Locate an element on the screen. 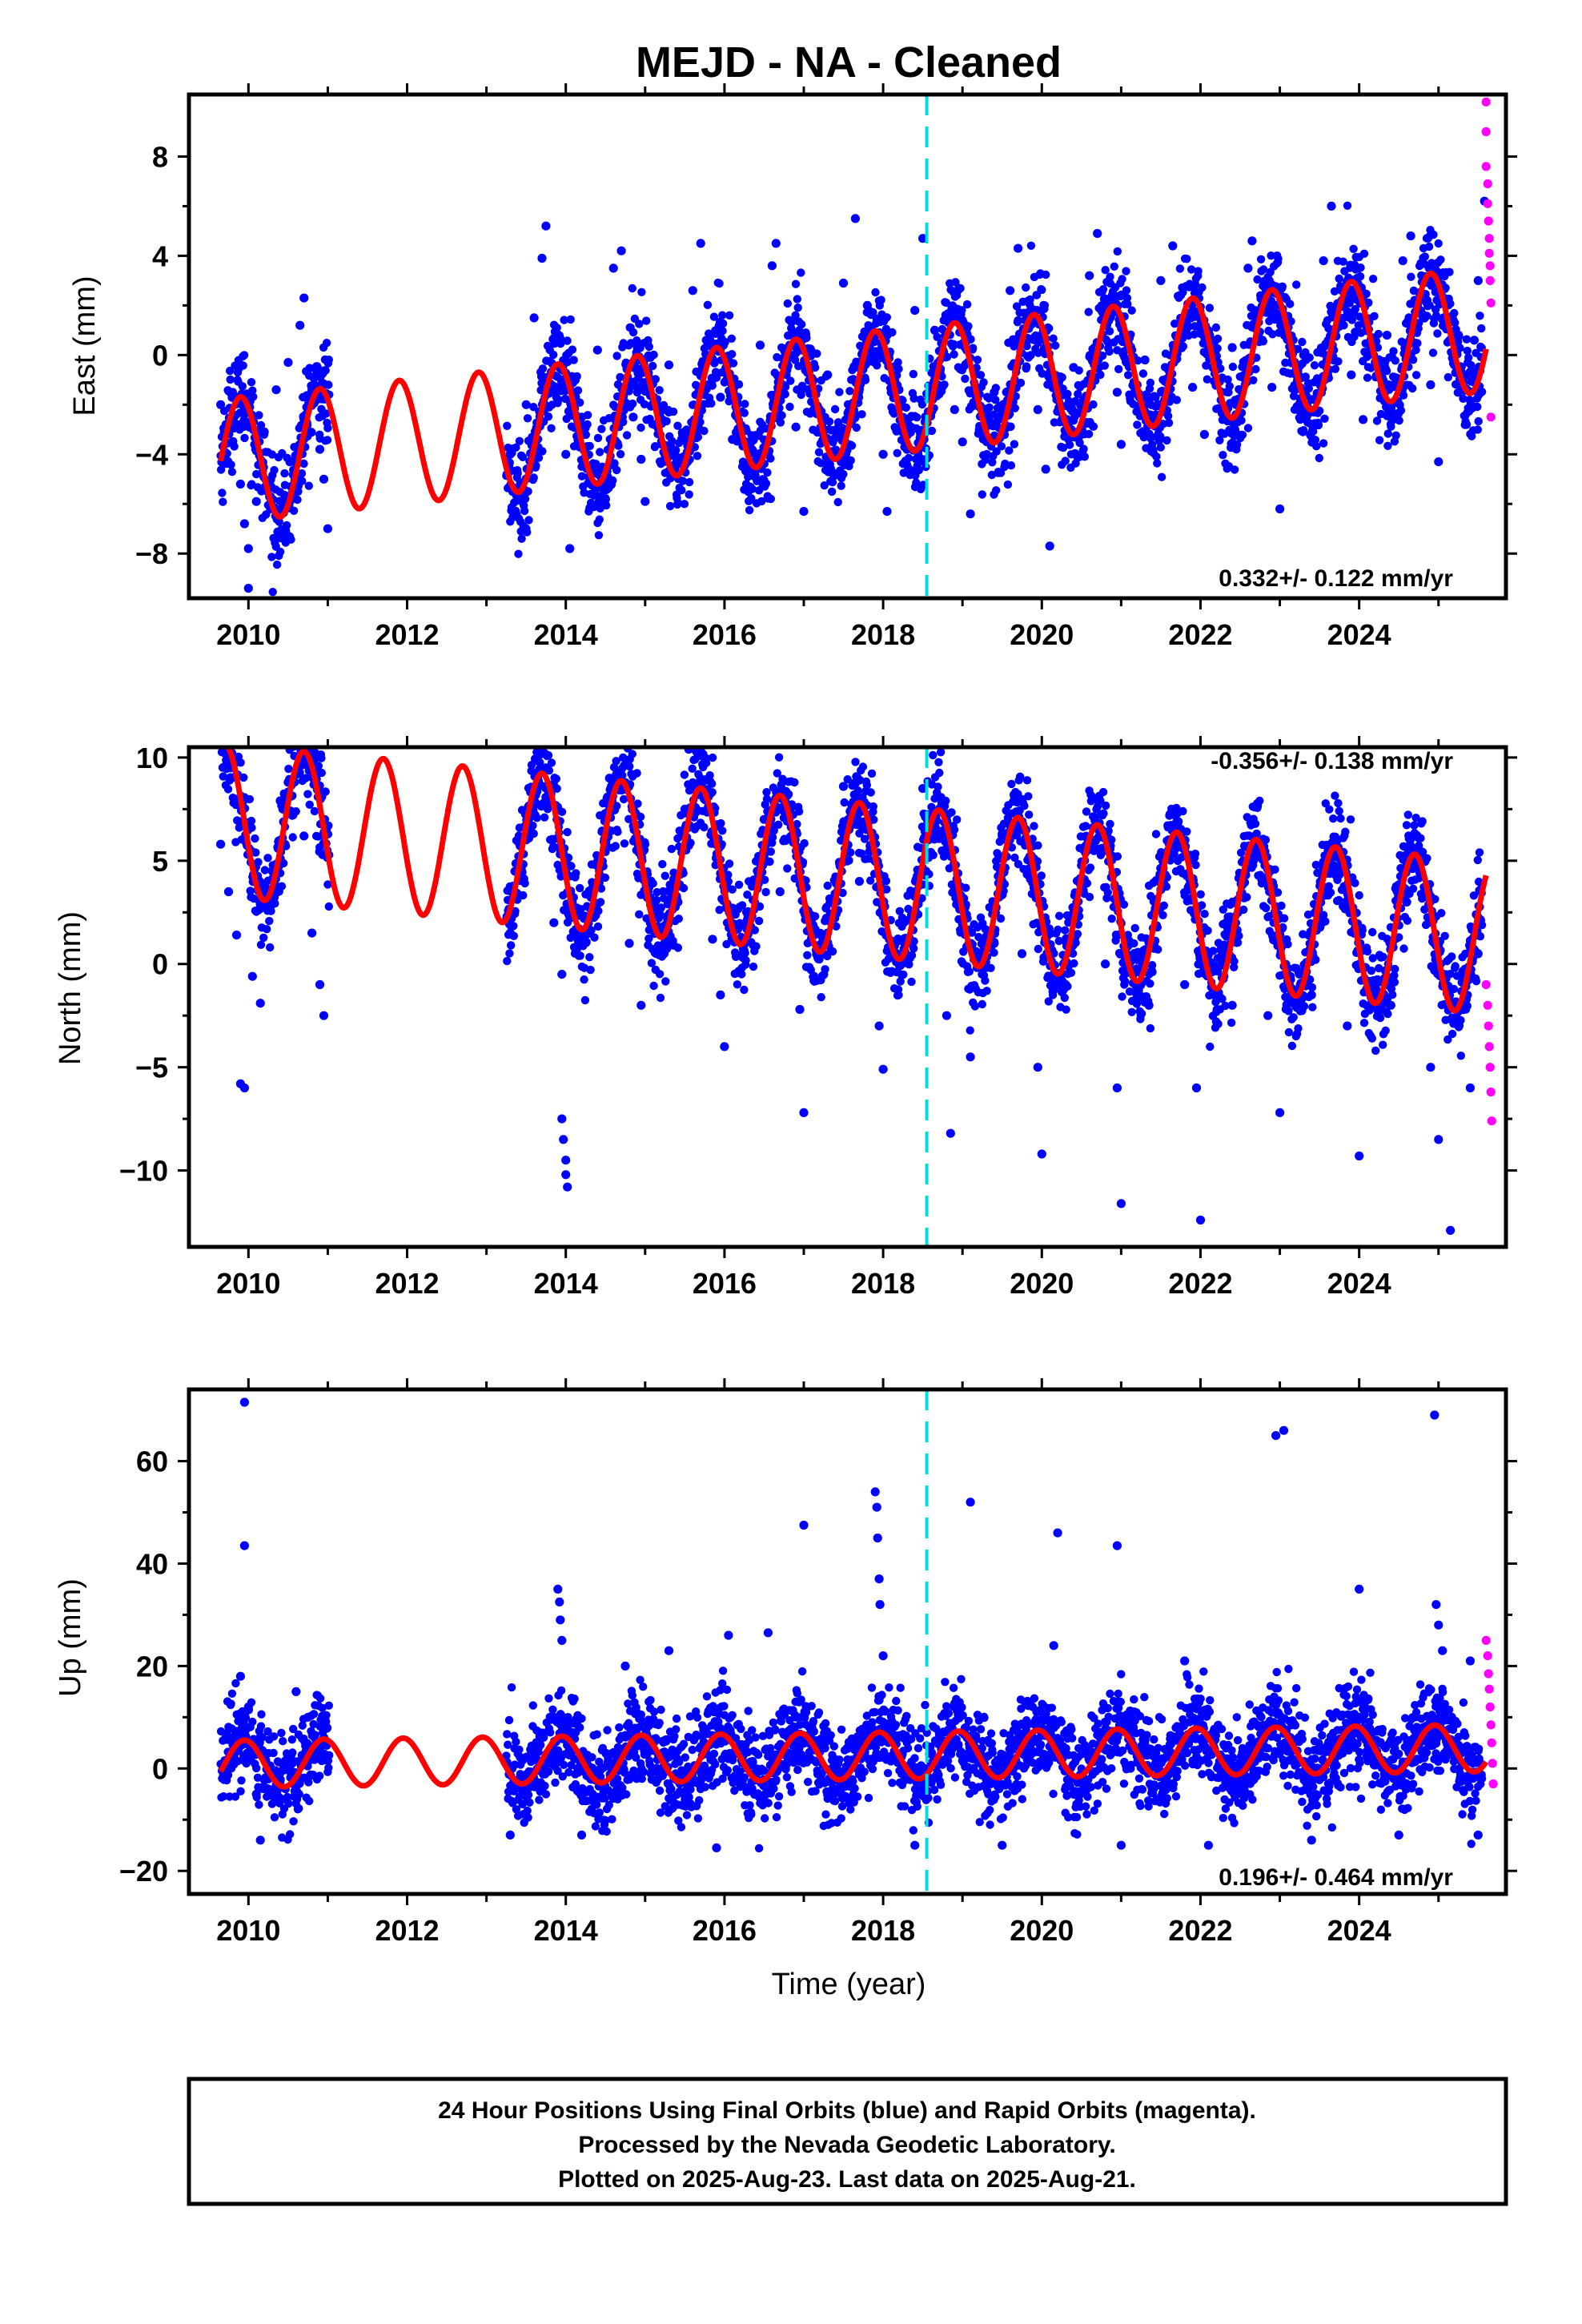 This screenshot has height=2324, width=1582. east-rapid-orbit-point is located at coordinates (1490, 280).